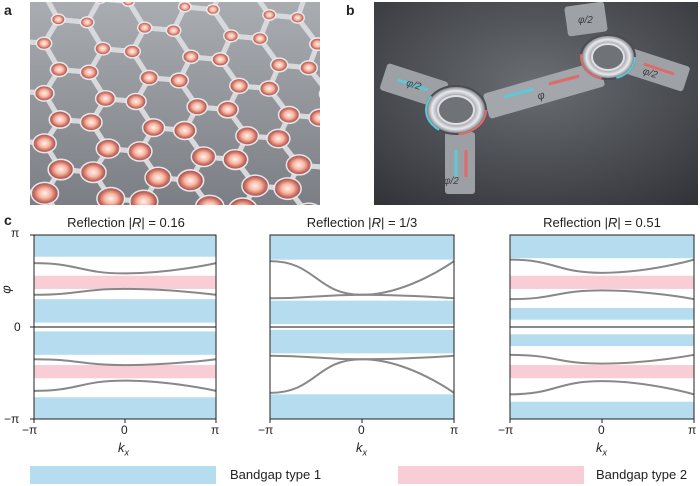  Describe the element at coordinates (602, 222) in the screenshot. I see `plot-title-3: Reflection |R| = 0.51` at that location.